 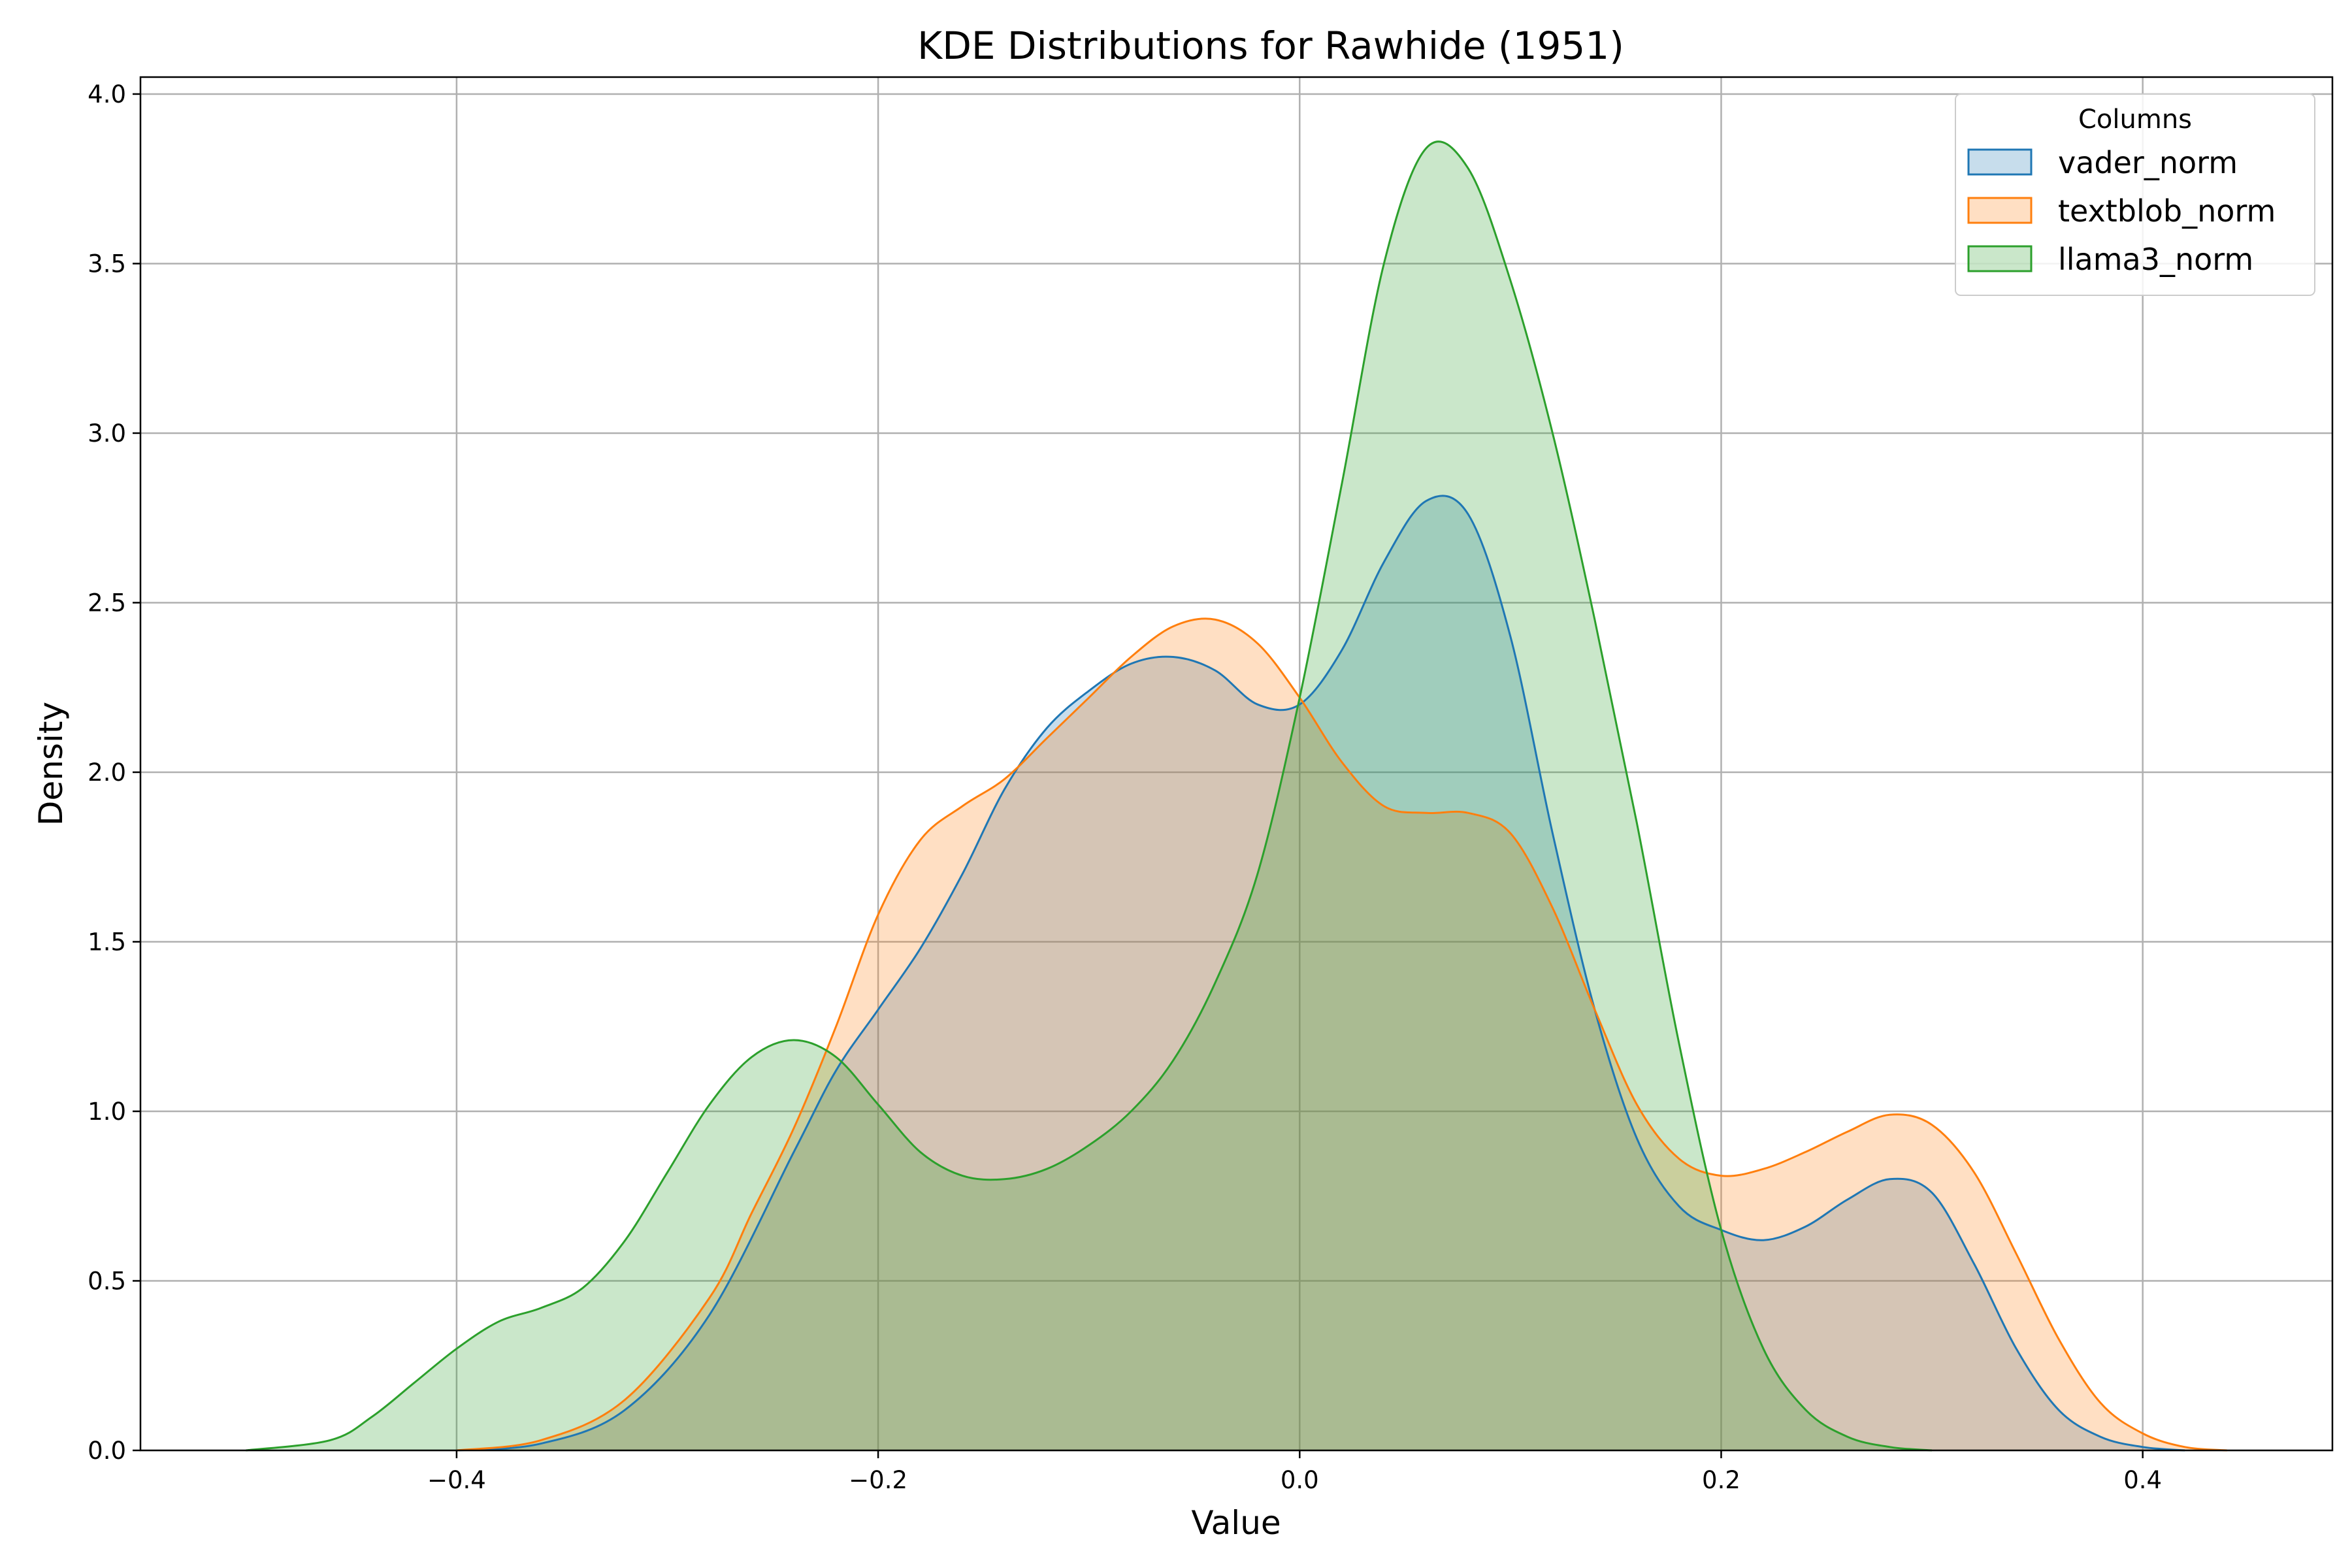 I want to click on x-tick-label: 0.4, so click(x=2142, y=1480).